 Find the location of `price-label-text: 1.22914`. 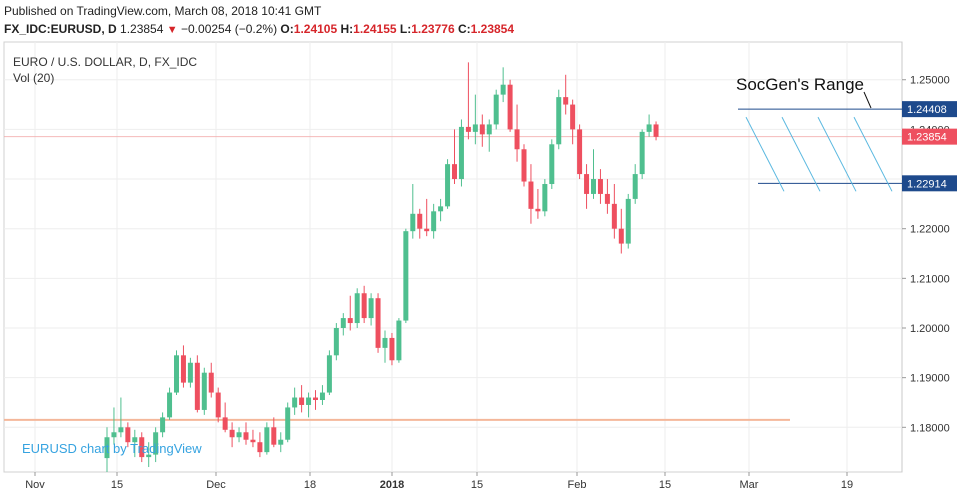

price-label-text: 1.22914 is located at coordinates (927, 184).